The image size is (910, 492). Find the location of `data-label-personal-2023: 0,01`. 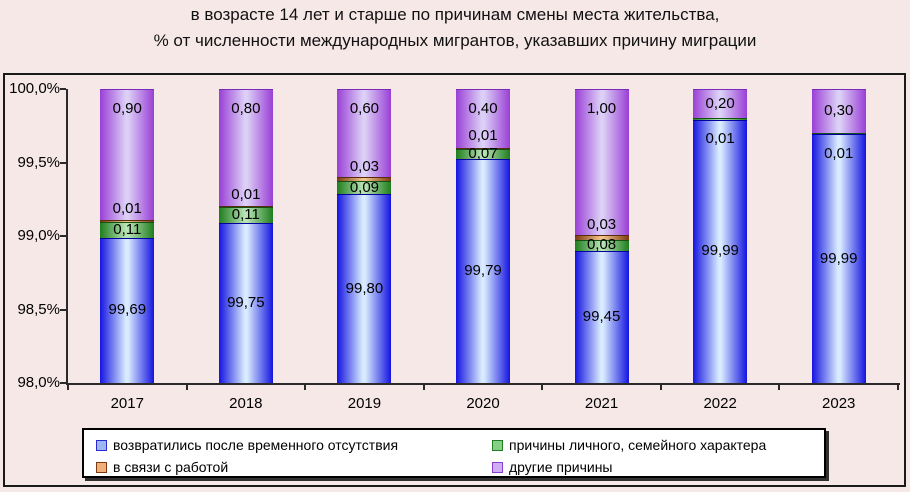

data-label-personal-2023: 0,01 is located at coordinates (839, 153).